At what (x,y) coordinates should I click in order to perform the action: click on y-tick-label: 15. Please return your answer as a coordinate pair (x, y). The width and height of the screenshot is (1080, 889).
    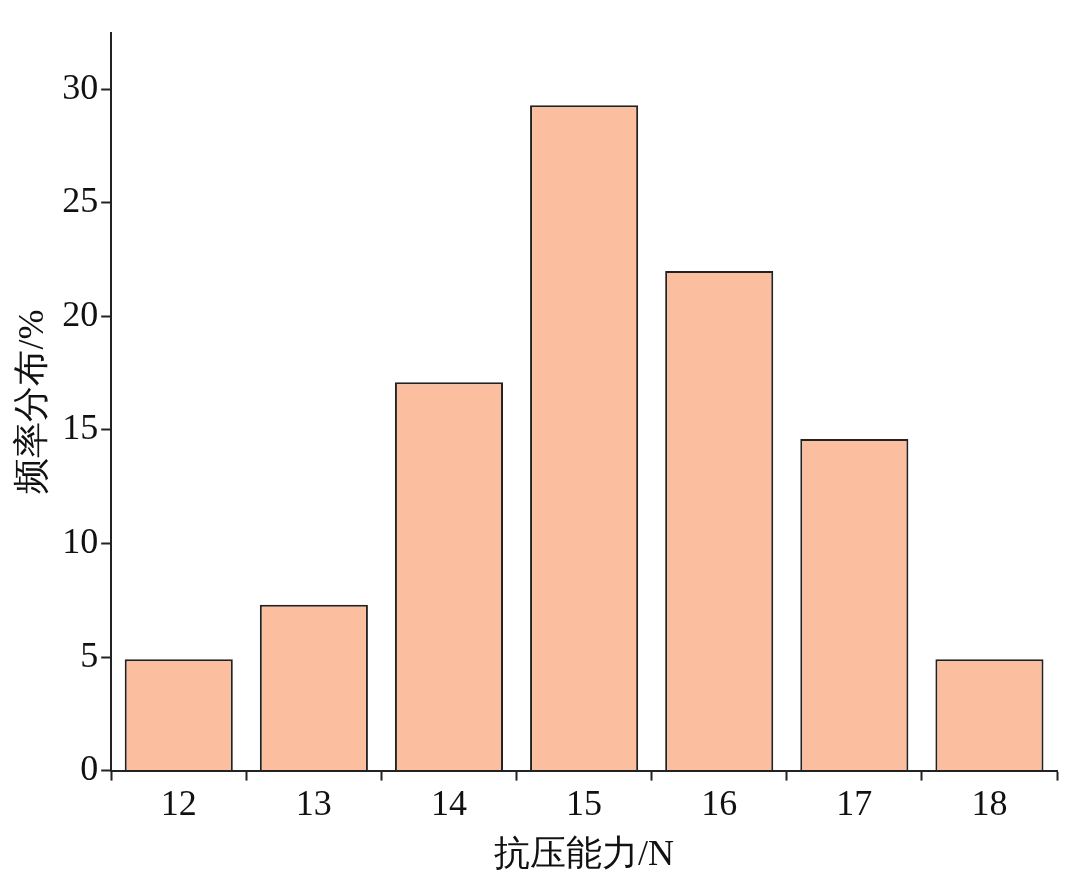
    Looking at the image, I should click on (80, 427).